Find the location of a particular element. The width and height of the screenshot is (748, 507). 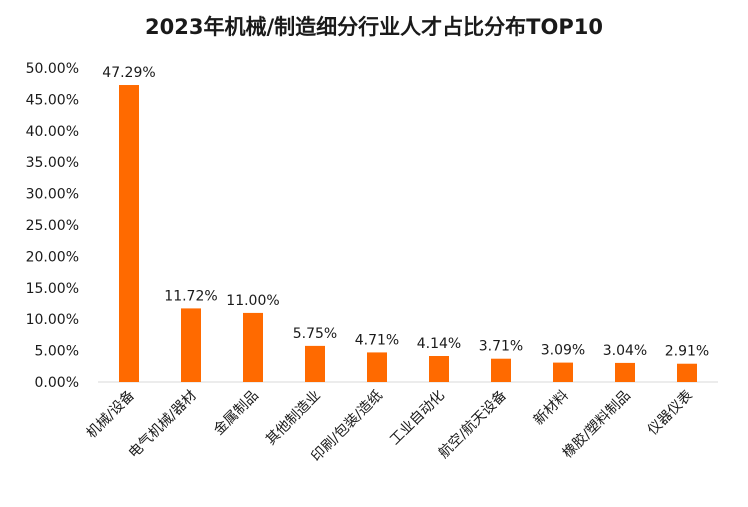

y-tick-label: 35.00% is located at coordinates (52, 163).